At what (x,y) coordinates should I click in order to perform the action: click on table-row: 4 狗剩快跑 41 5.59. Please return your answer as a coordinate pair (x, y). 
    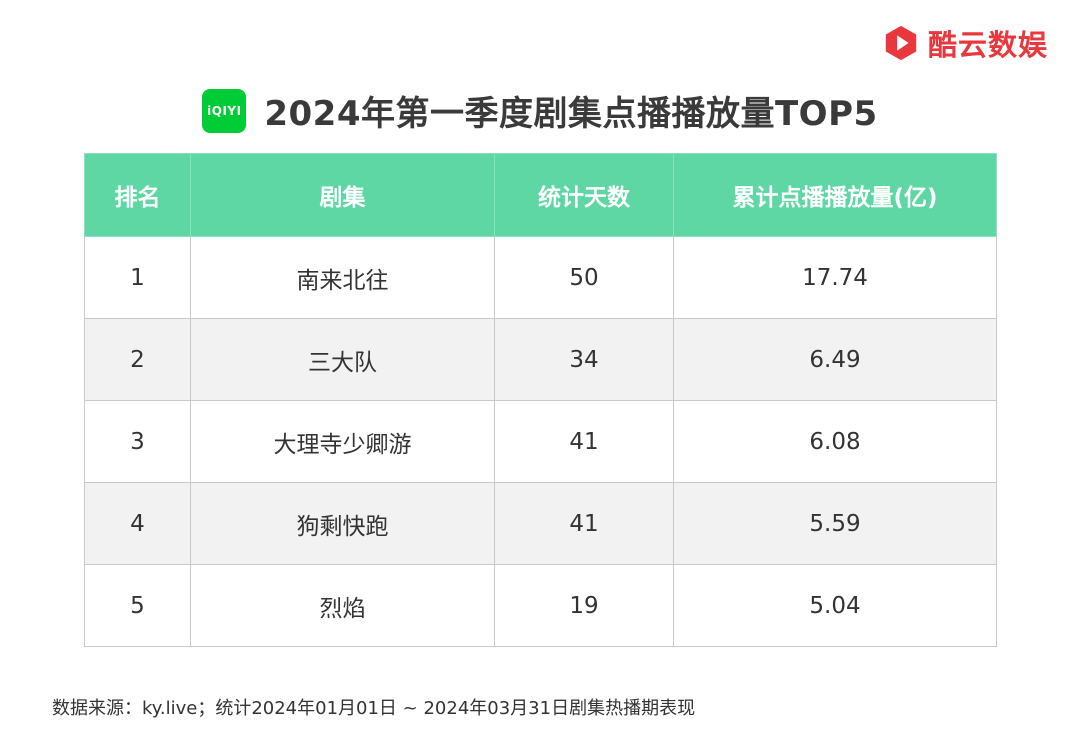
    Looking at the image, I should click on (540, 523).